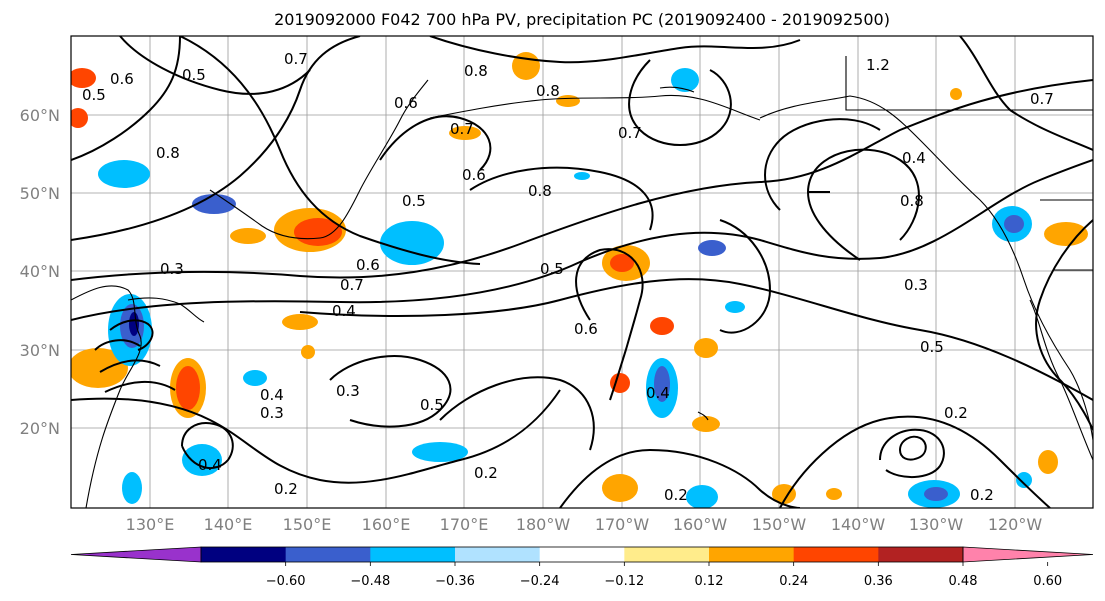 Image resolution: width=1105 pixels, height=601 pixels. Describe the element at coordinates (878, 65) in the screenshot. I see `contour-label: 1.2` at that location.